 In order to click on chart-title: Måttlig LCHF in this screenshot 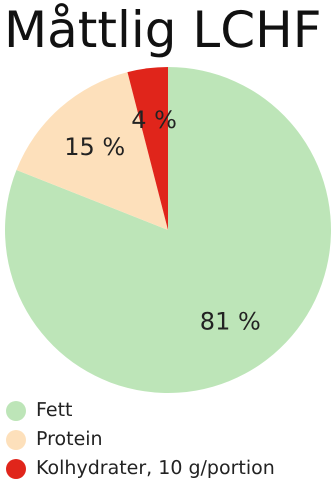, I will do `click(163, 30)`.